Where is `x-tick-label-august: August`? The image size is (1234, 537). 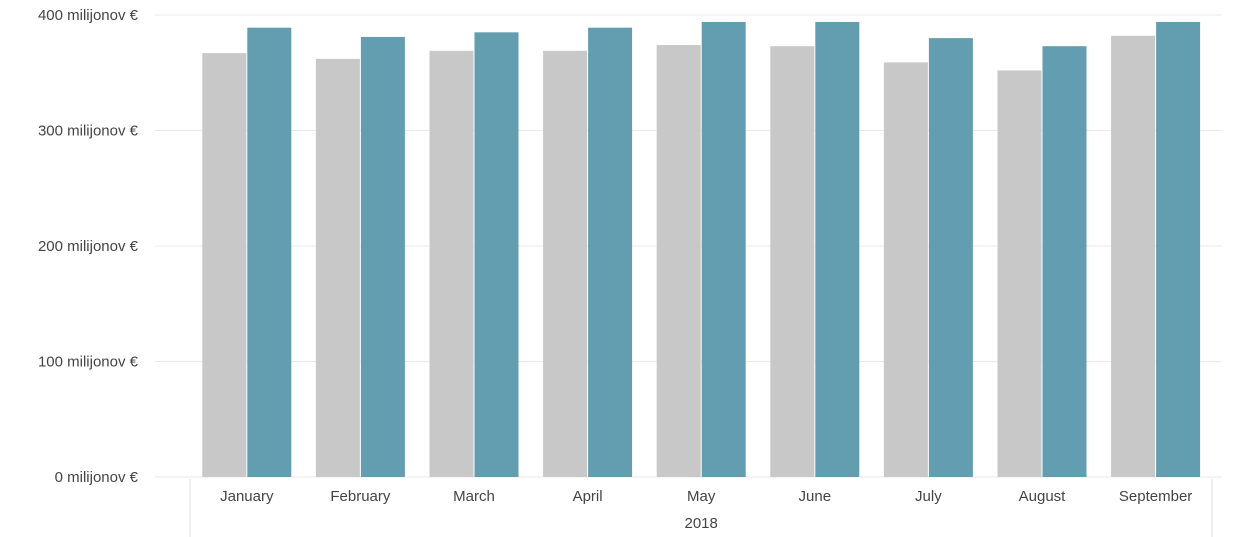 x-tick-label-august: August is located at coordinates (1043, 496).